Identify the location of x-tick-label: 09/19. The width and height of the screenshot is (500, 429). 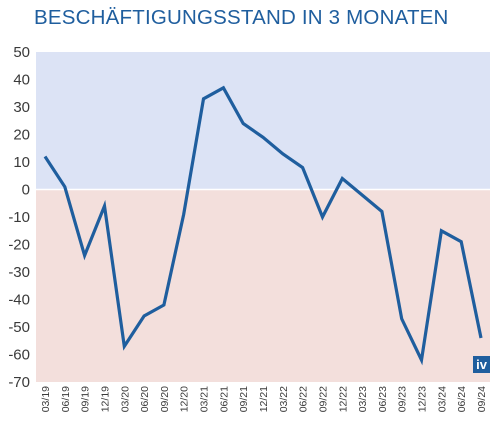
(86, 399).